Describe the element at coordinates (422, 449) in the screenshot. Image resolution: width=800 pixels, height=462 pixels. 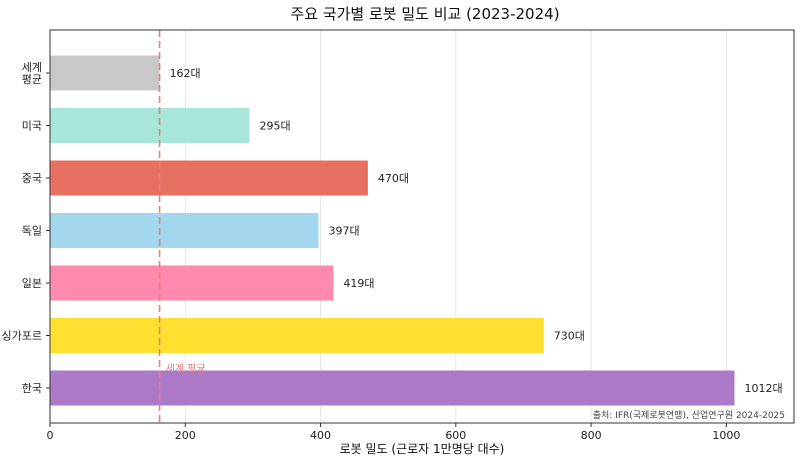
I see `x-axis-title: 로봇 밀도 (근로자 1만명당 대수)` at that location.